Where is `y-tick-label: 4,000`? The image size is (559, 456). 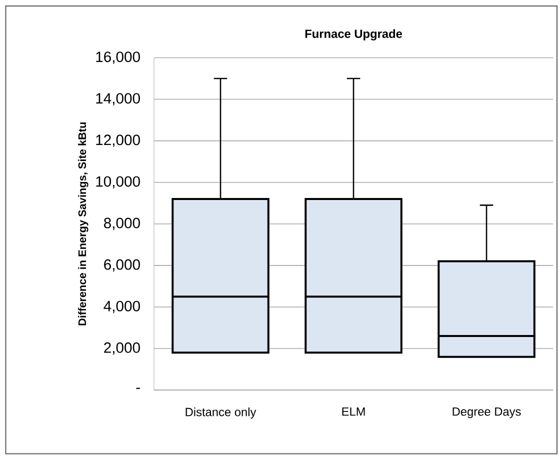
y-tick-label: 4,000 is located at coordinates (122, 307).